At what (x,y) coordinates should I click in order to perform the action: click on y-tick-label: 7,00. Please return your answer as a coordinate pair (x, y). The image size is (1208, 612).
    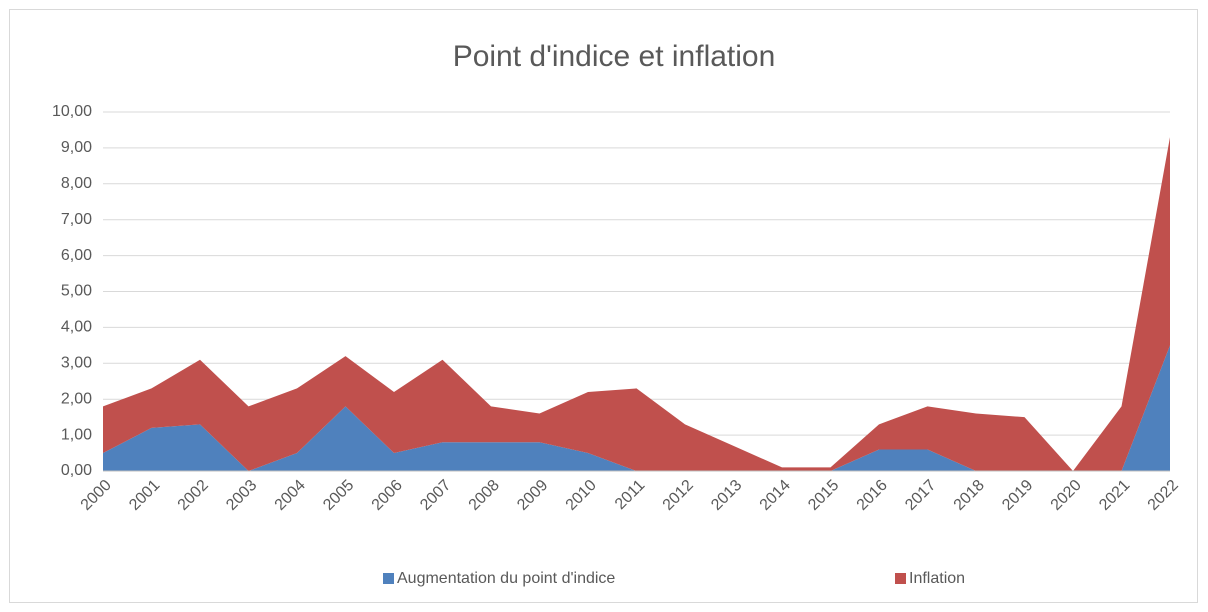
    Looking at the image, I should click on (76, 219).